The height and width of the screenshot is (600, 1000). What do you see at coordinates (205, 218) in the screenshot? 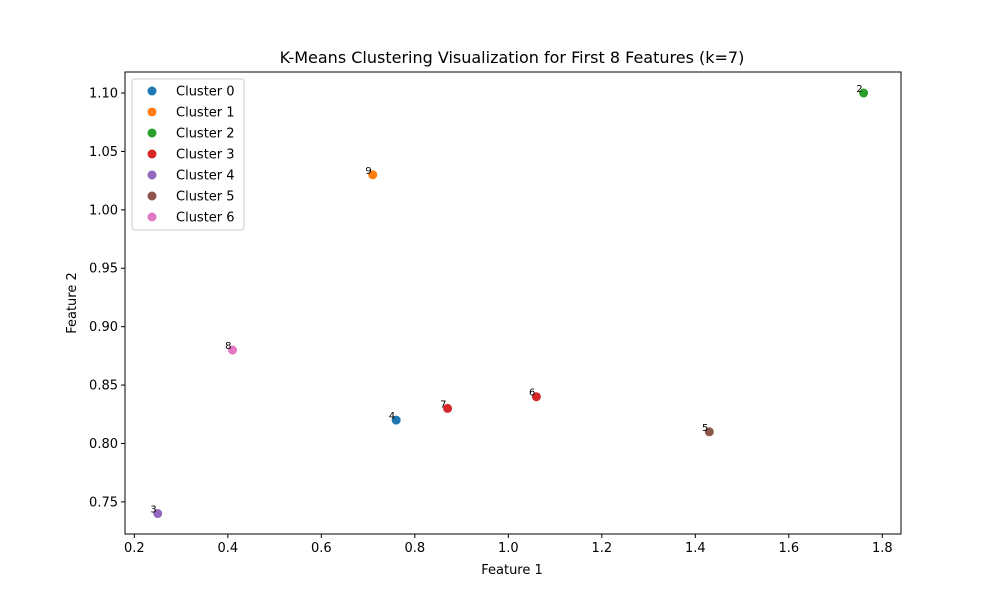
I see `legend-label: Cluster 6` at bounding box center [205, 218].